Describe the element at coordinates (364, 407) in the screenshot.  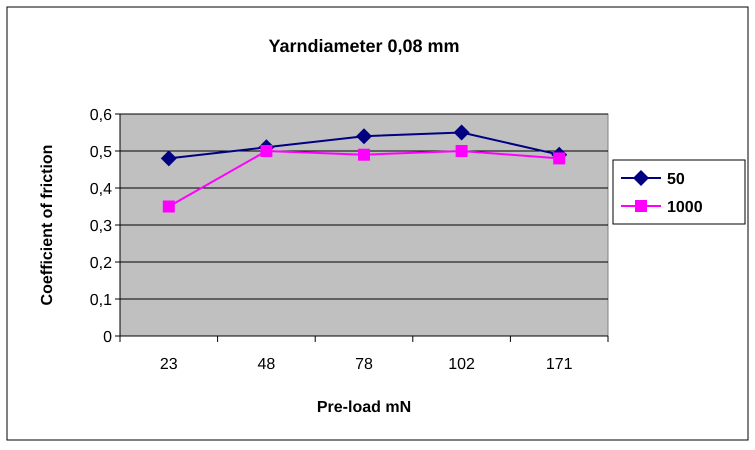
I see `x-axis-title: Pre-load mN` at that location.